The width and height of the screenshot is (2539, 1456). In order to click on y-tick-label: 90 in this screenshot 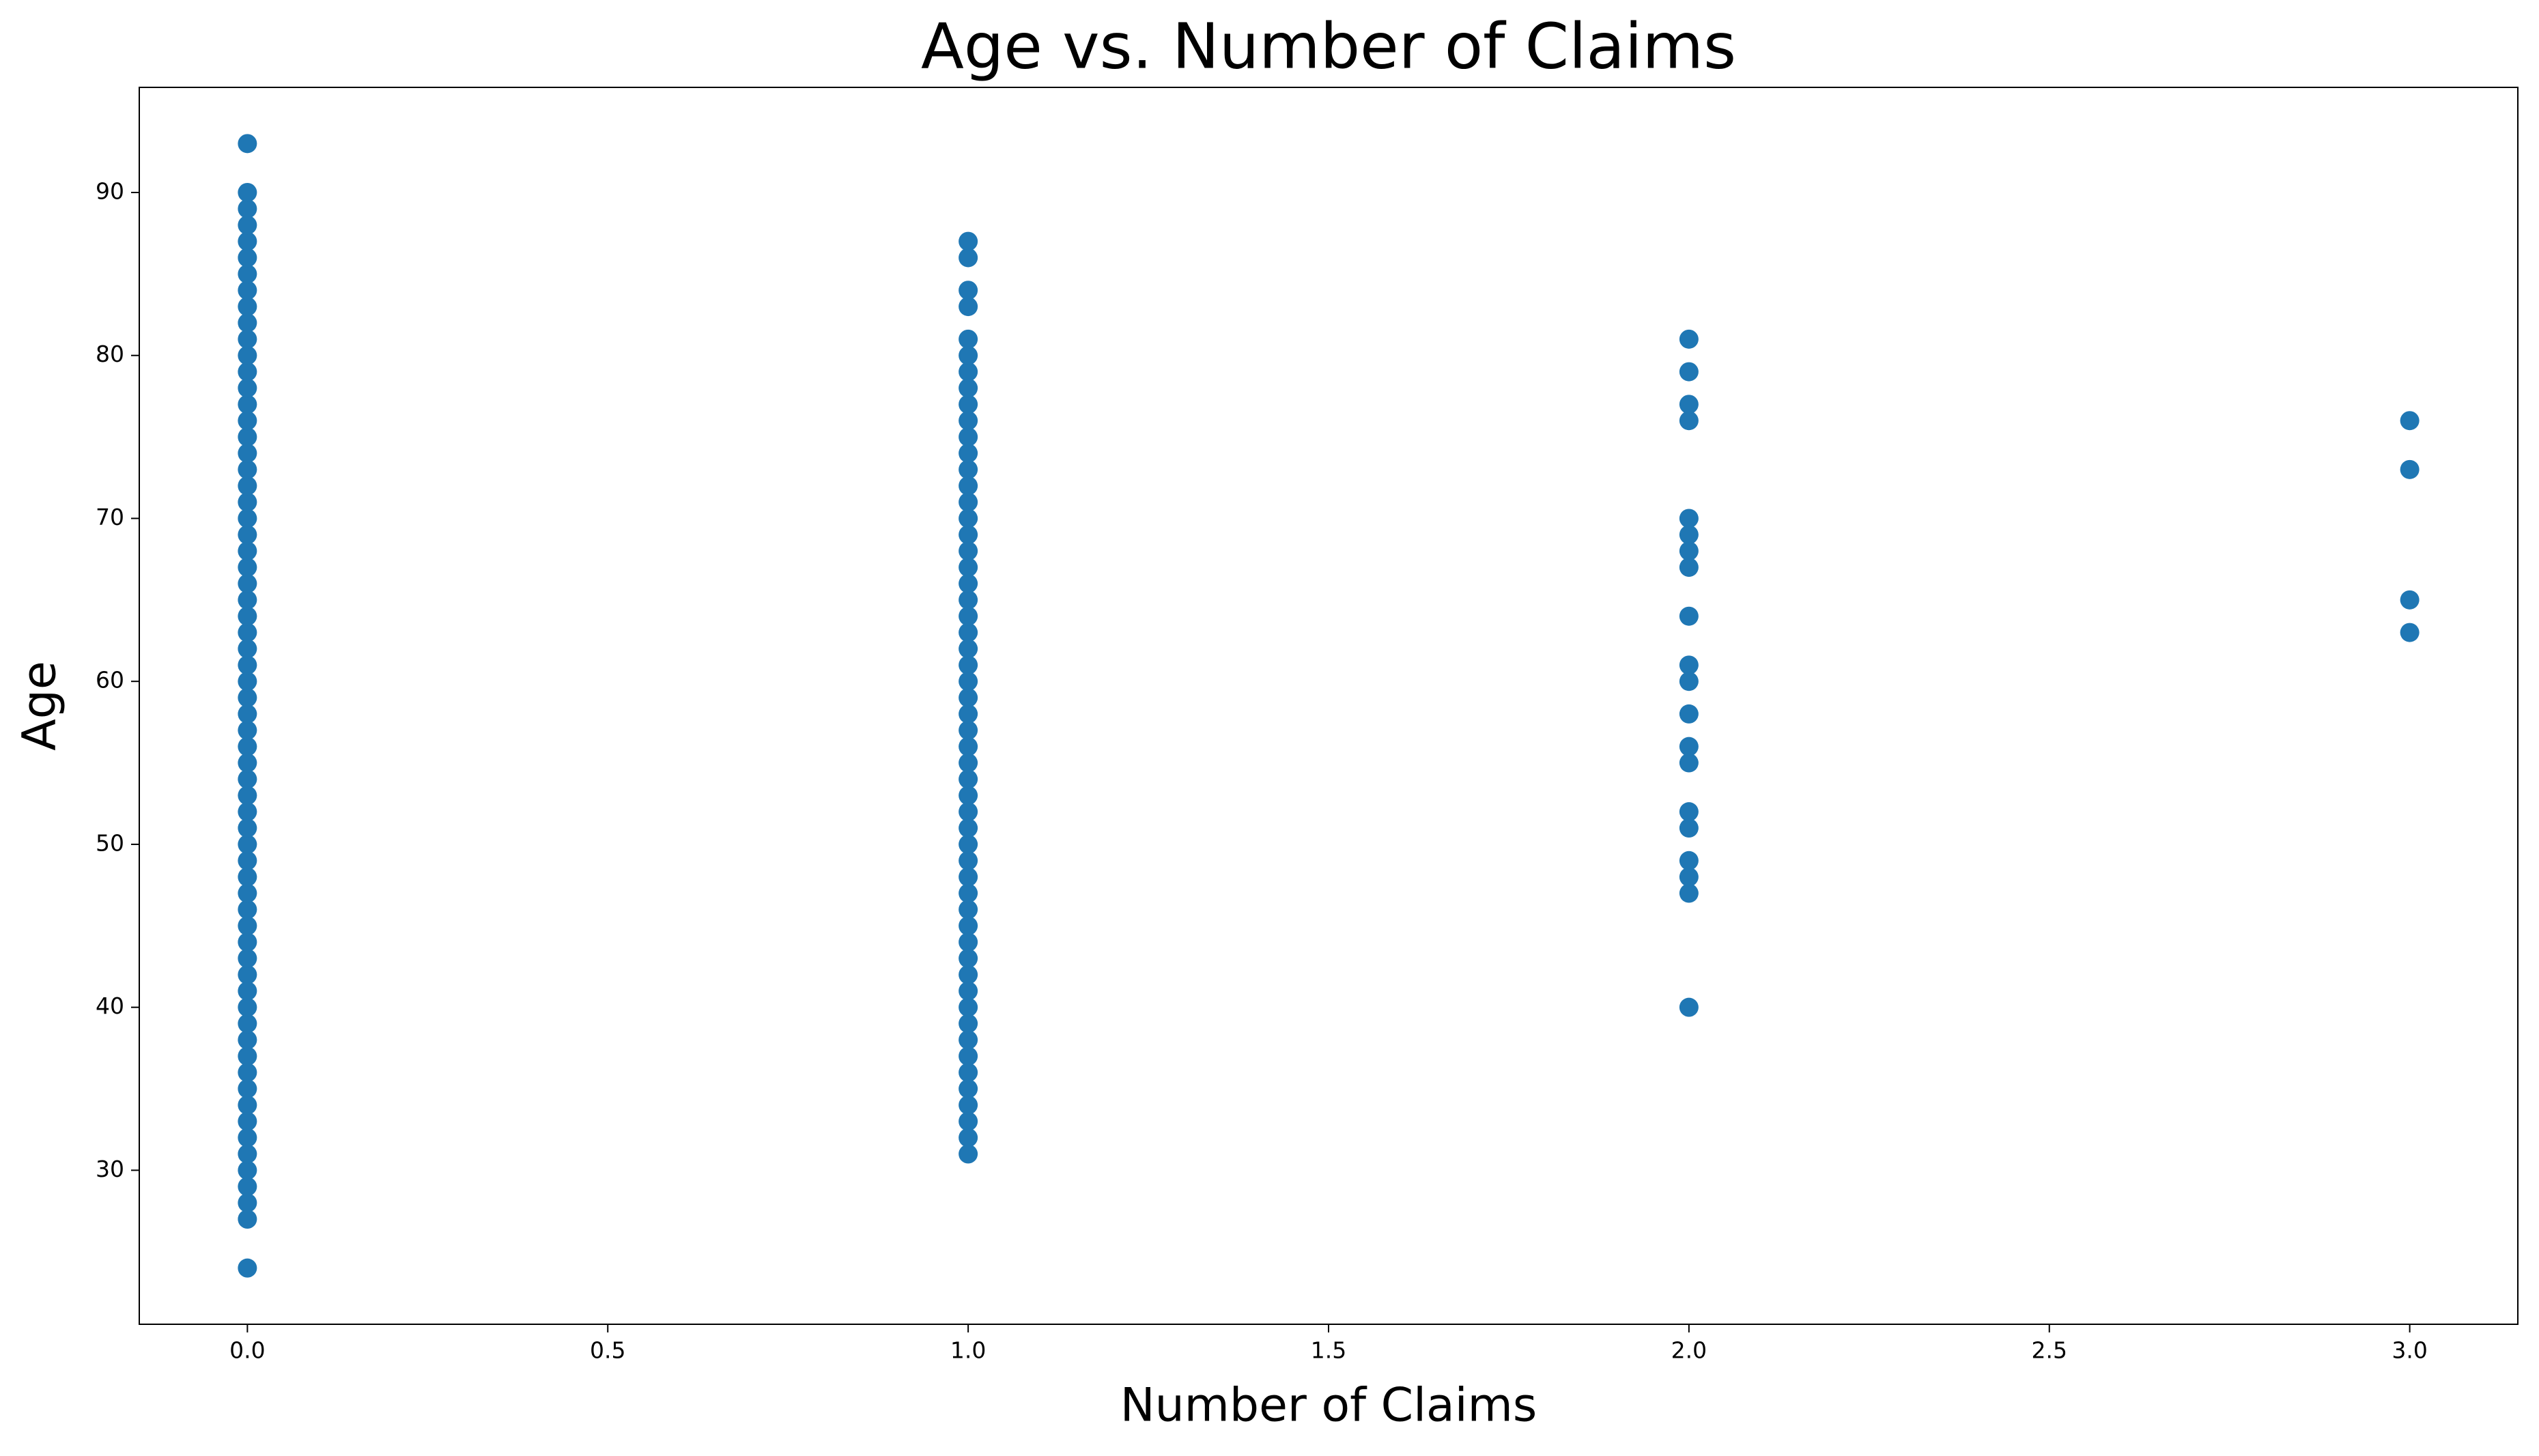, I will do `click(110, 190)`.